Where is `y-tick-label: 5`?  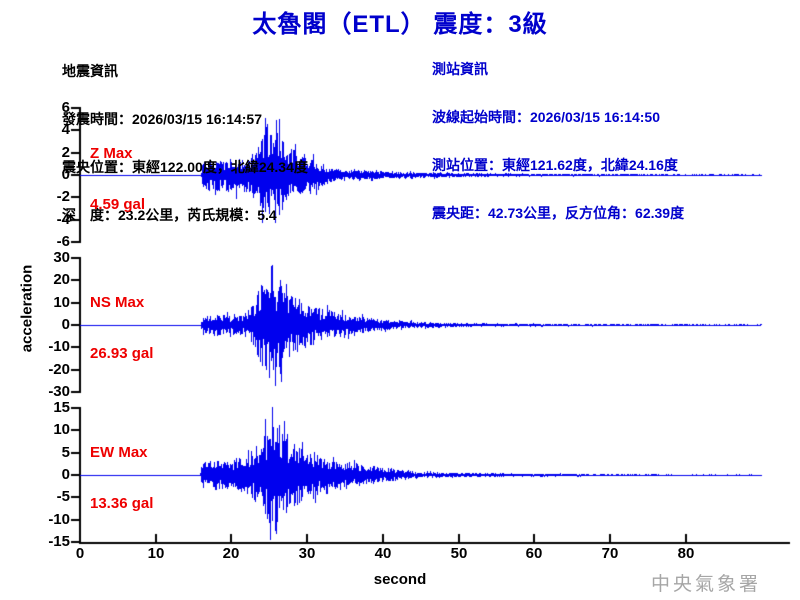
y-tick-label: 5 is located at coordinates (65, 452).